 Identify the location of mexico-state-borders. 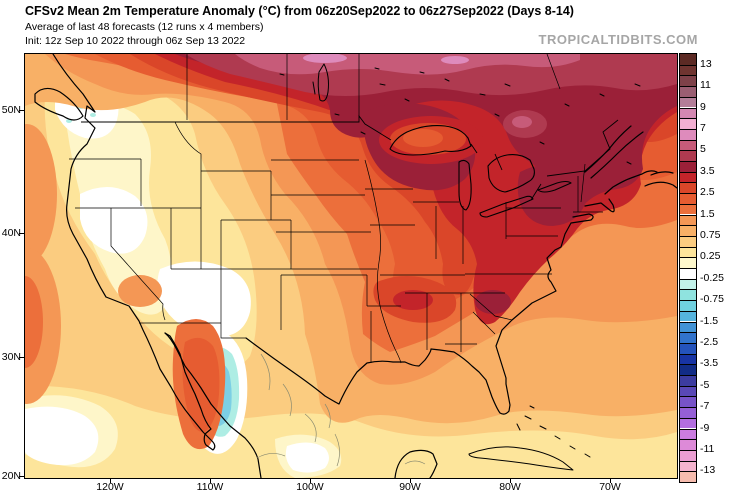
(341, 410).